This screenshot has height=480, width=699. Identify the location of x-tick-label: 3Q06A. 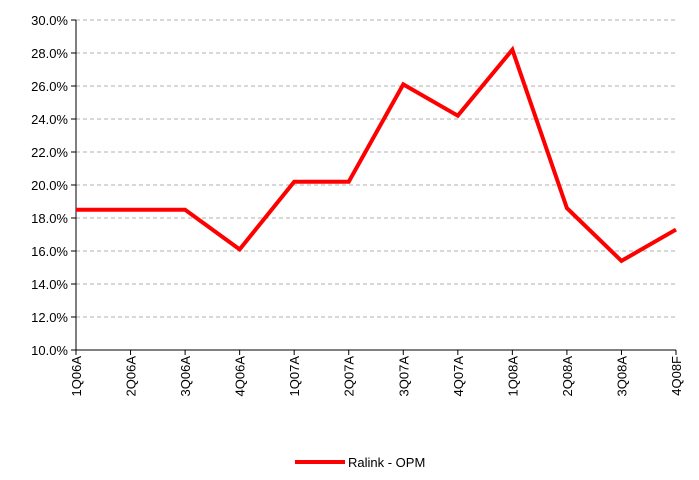
(185, 376).